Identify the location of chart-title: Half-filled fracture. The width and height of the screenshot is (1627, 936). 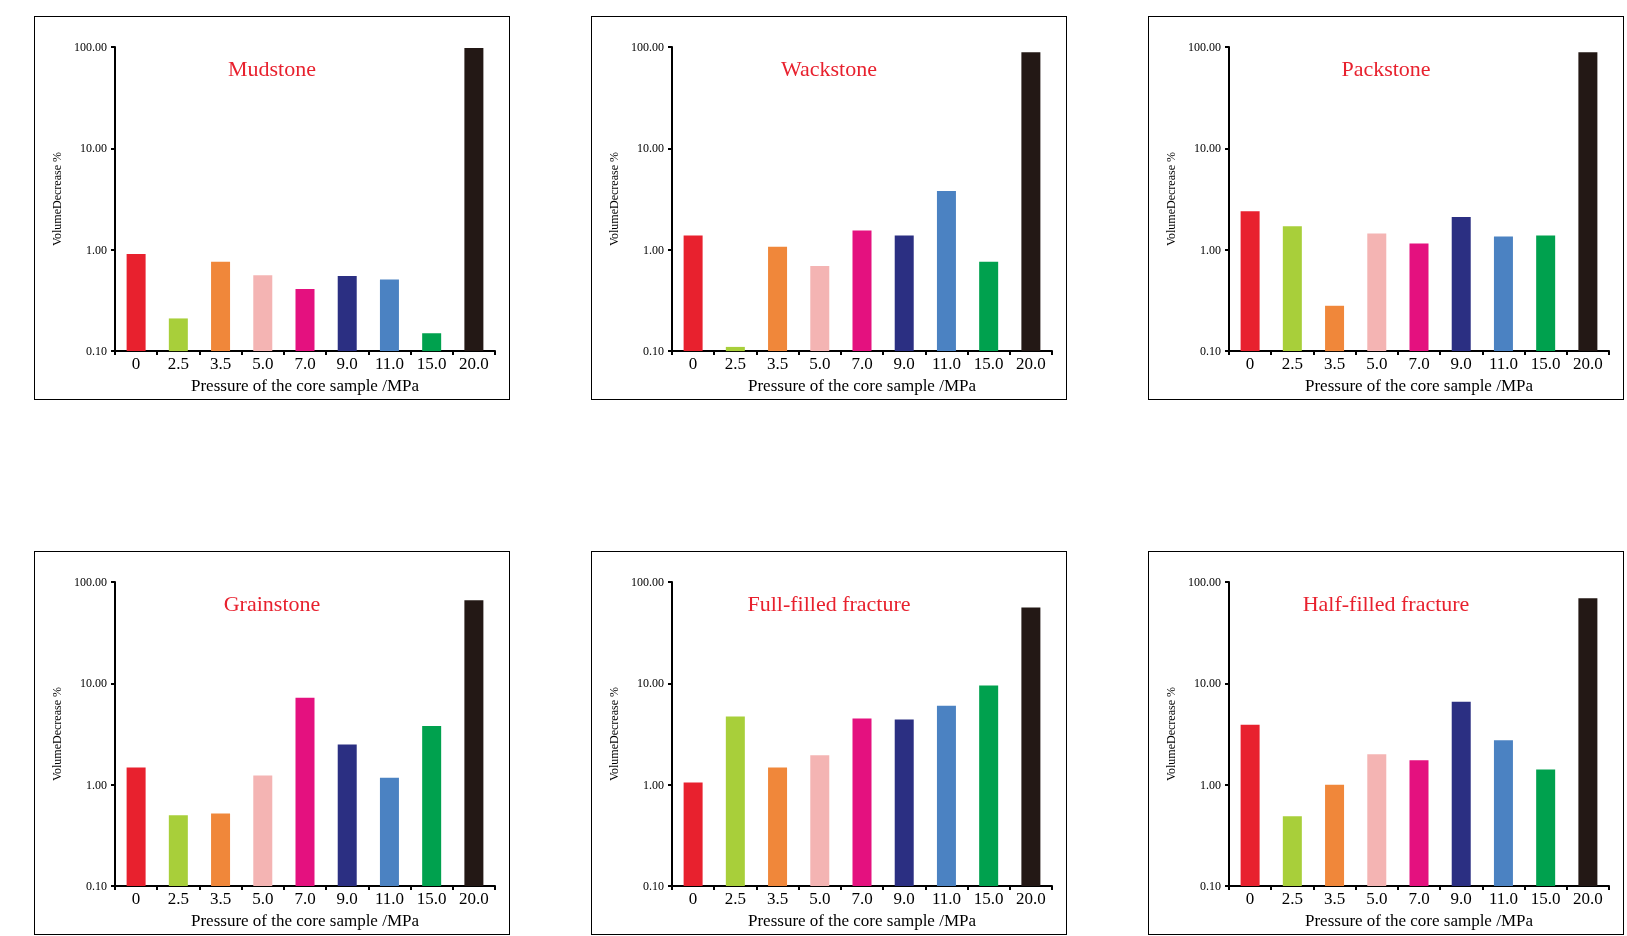
(1386, 603).